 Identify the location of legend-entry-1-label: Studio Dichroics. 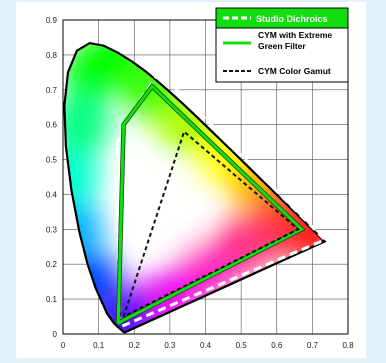
(292, 19).